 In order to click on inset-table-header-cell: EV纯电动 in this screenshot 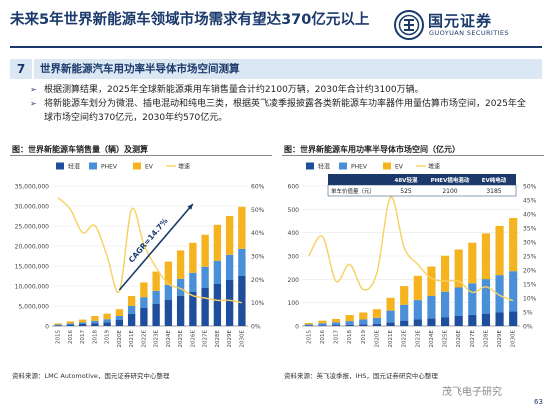, I will do `click(494, 180)`.